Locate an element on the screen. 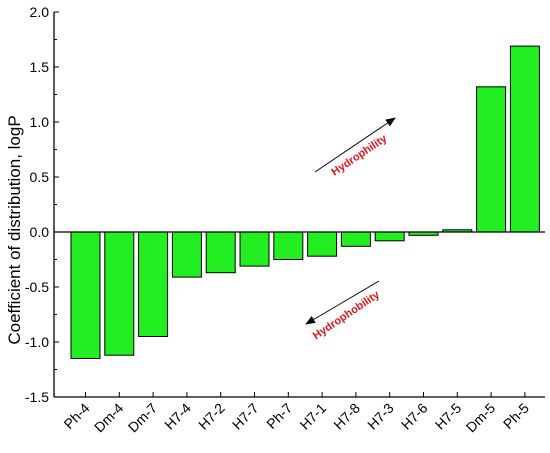 This screenshot has height=453, width=550. x-tick-label-h7-8: H7-8 is located at coordinates (346, 416).